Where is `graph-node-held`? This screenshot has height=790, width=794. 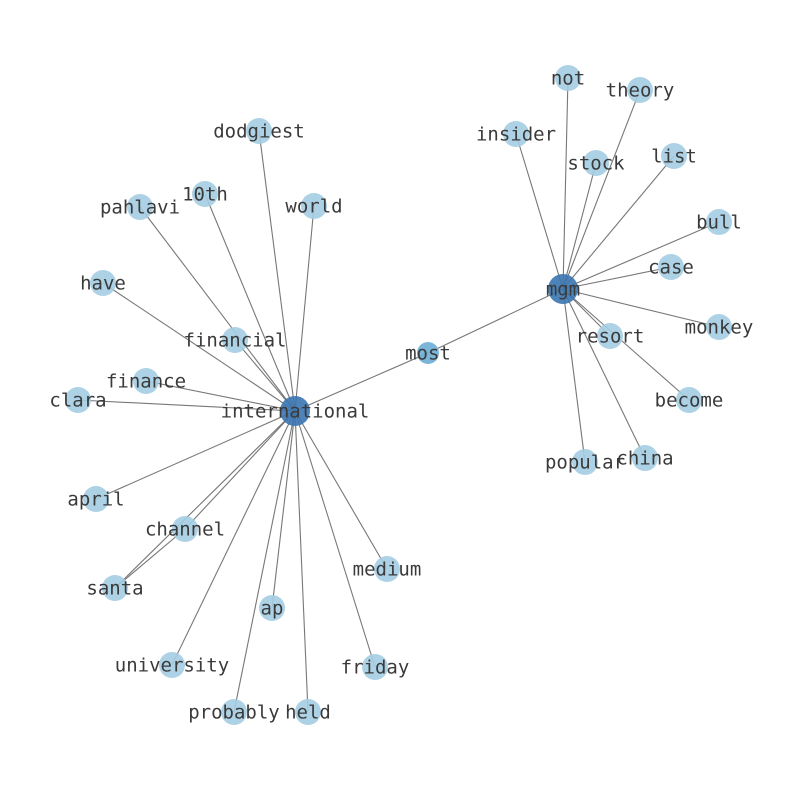
graph-node-held is located at coordinates (308, 712).